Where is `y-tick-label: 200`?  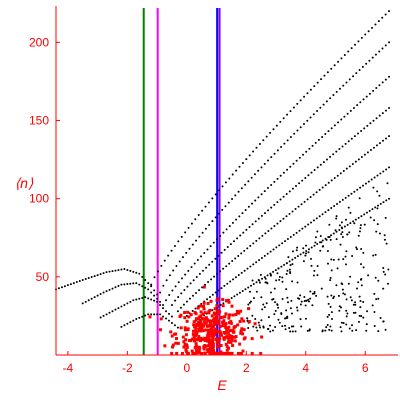 y-tick-label: 200 is located at coordinates (39, 42).